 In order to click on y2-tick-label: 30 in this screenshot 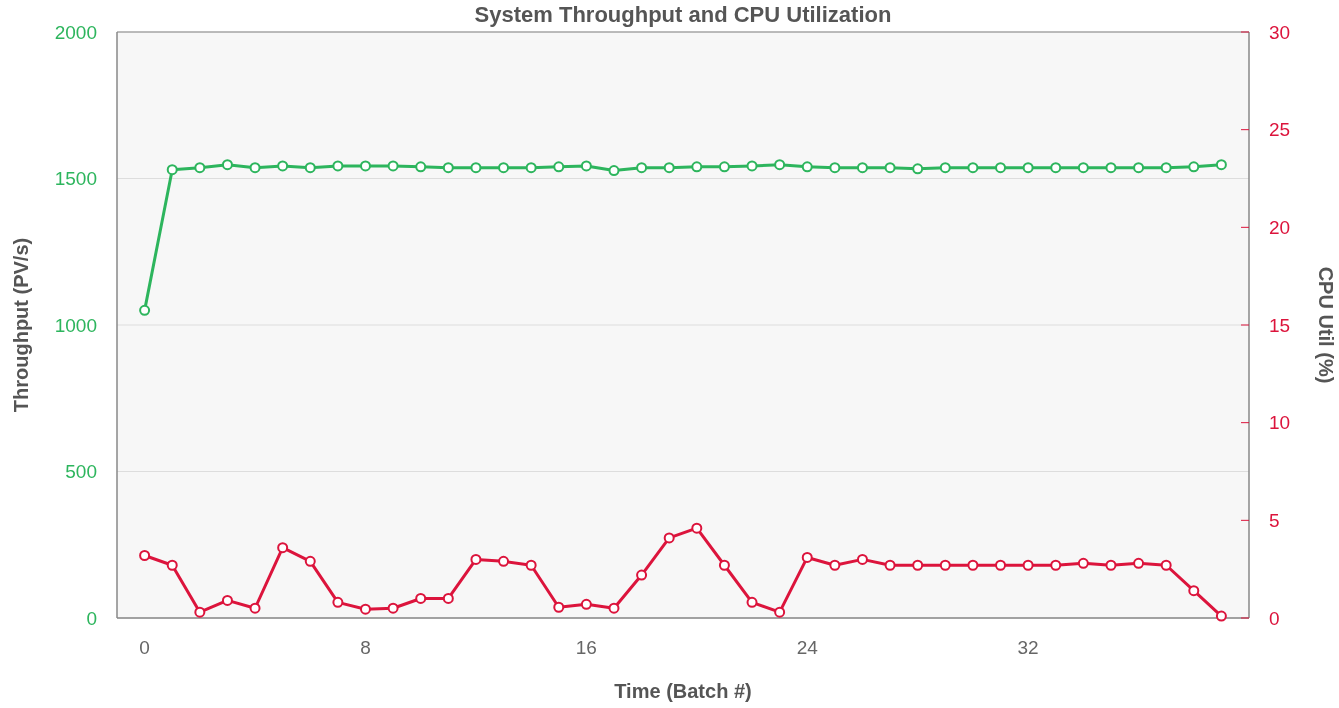, I will do `click(1280, 32)`.